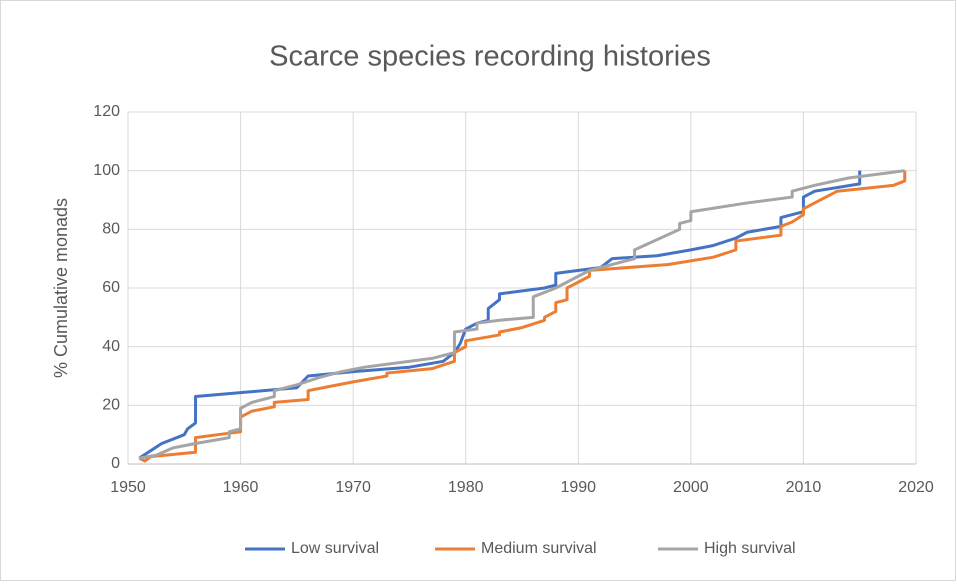  I want to click on y-axis-label: % Cumulative monads, so click(61, 288).